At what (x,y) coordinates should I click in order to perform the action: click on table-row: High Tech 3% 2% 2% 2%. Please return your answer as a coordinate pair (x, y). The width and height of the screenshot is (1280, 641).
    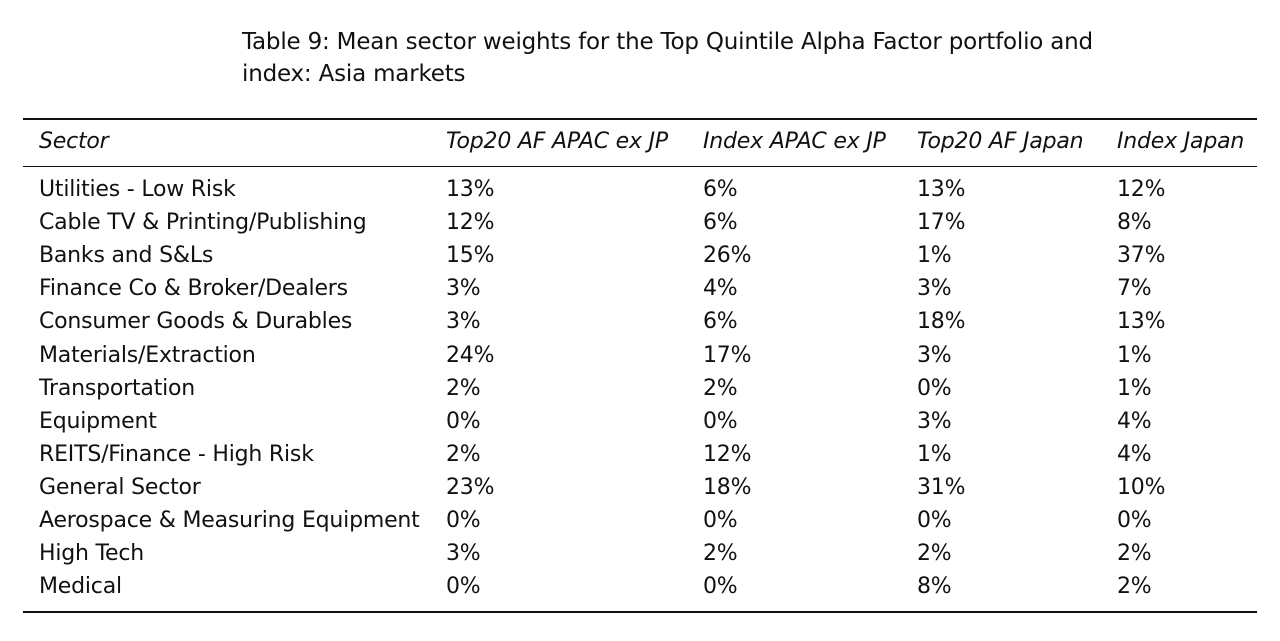
    Looking at the image, I should click on (640, 557).